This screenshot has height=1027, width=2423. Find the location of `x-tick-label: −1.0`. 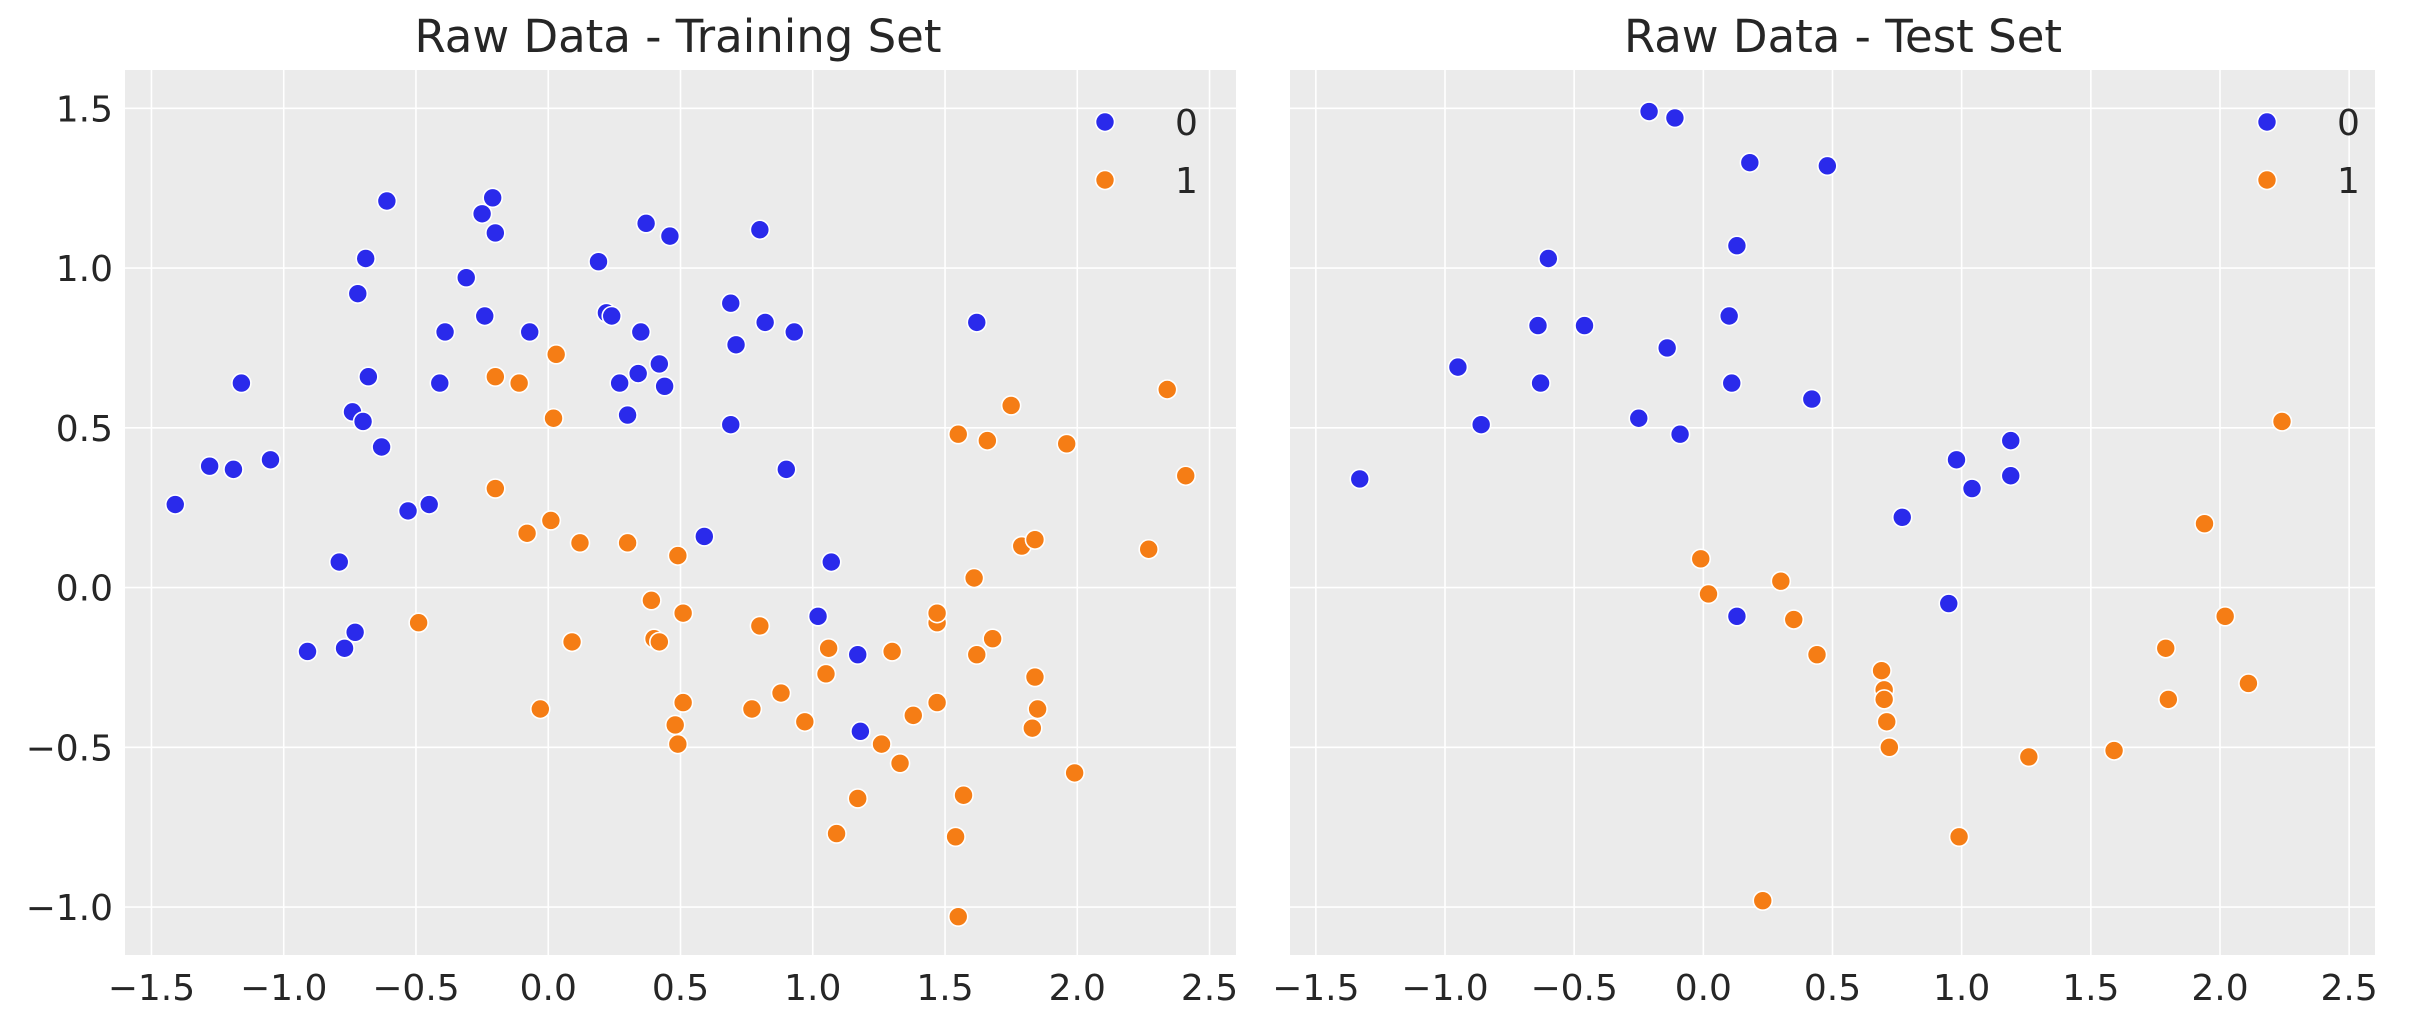

x-tick-label: −1.0 is located at coordinates (283, 988).